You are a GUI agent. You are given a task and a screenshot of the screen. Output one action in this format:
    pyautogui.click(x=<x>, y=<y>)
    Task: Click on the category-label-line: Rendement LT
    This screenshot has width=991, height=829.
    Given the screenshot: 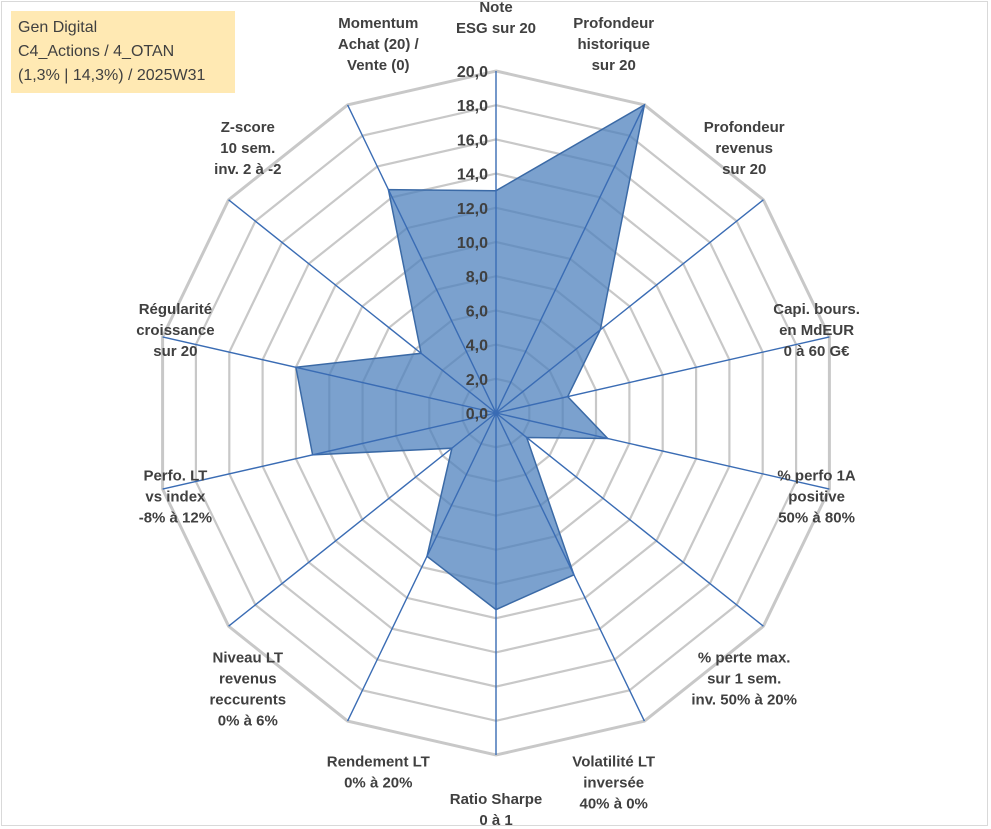 What is the action you would take?
    pyautogui.click(x=378, y=762)
    